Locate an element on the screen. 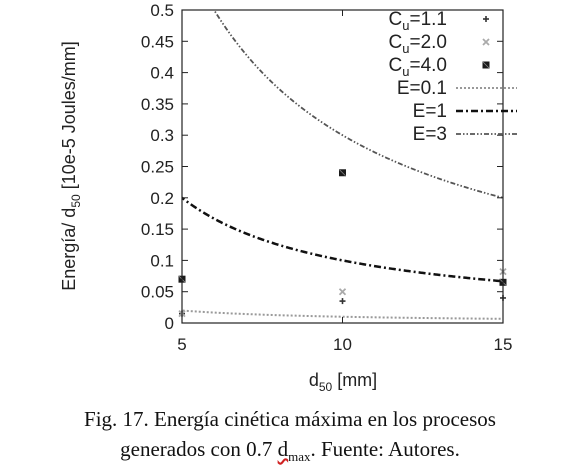 This screenshot has width=580, height=472. legend: Cu=1.1Cu=2.0Cu=4.0E=0.1E=1E=3 is located at coordinates (453, 77).